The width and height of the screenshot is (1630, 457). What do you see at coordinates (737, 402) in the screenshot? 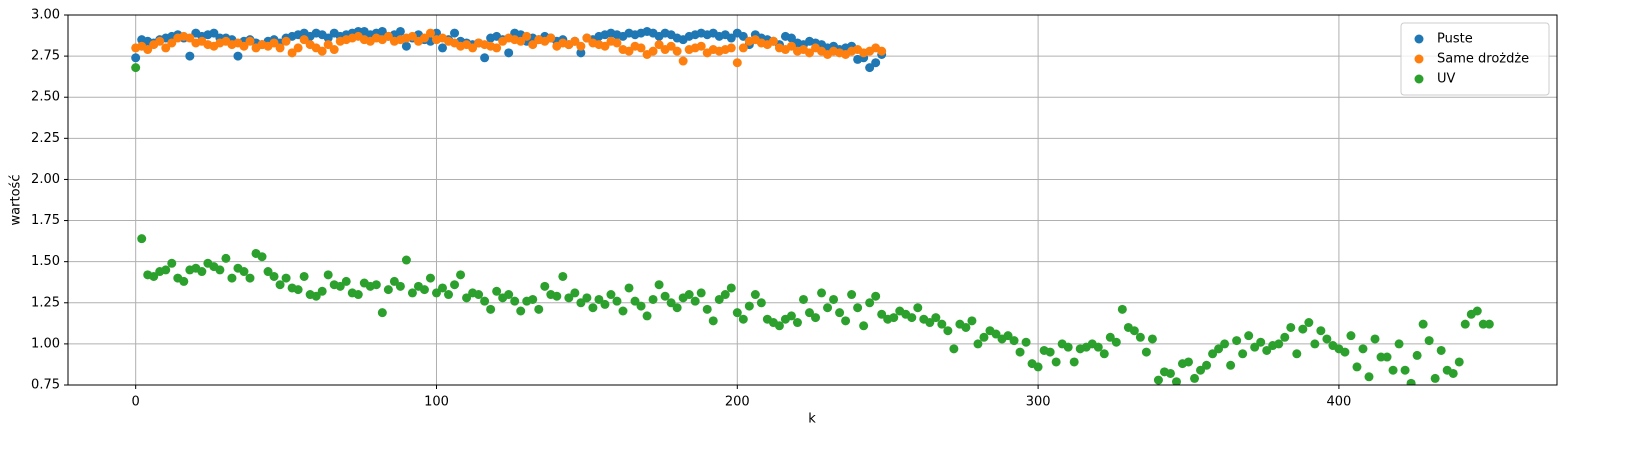
I see `x-tick-label: 200` at bounding box center [737, 402].